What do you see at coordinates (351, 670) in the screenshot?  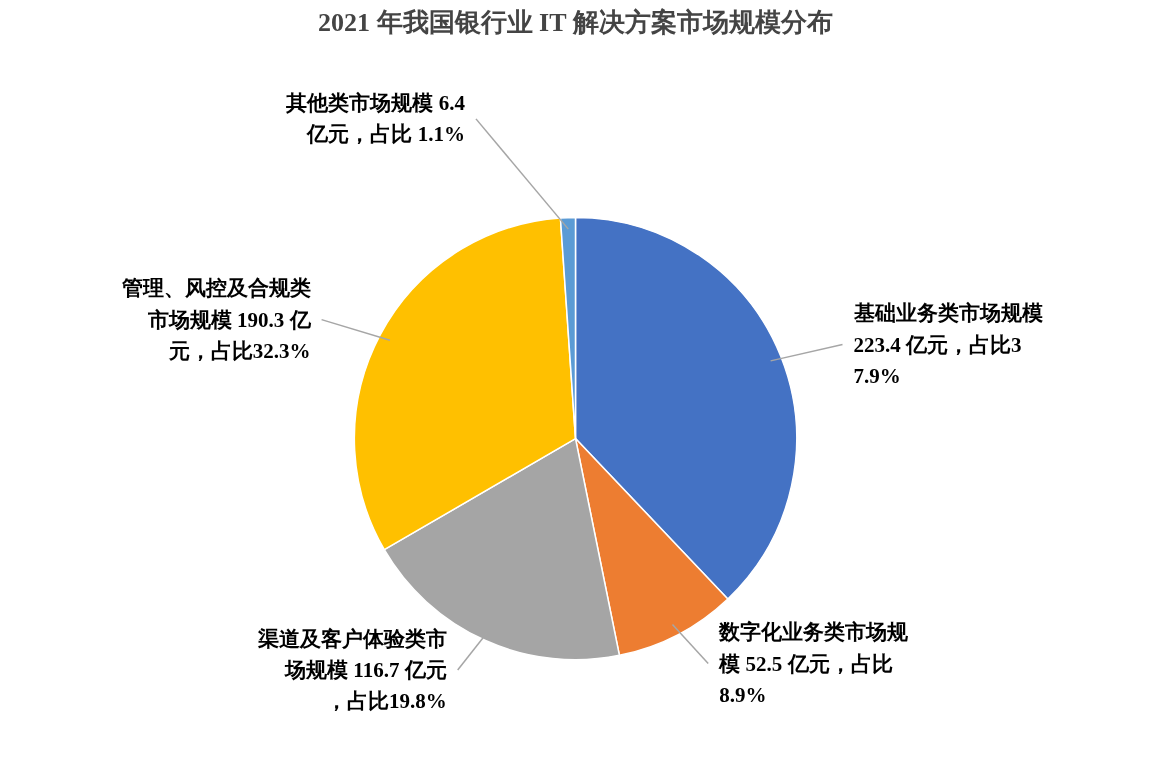 I see `slice-label: 渠道及客户体验类市场规模 116.7 亿元，占比19.8%` at bounding box center [351, 670].